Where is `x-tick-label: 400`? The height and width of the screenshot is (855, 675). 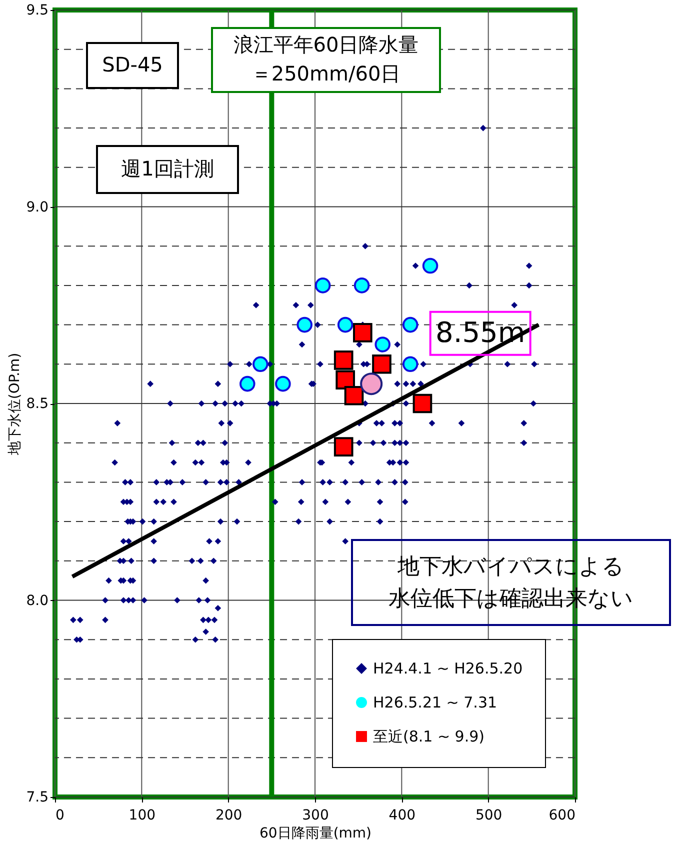
x-tick-label: 400 is located at coordinates (402, 816).